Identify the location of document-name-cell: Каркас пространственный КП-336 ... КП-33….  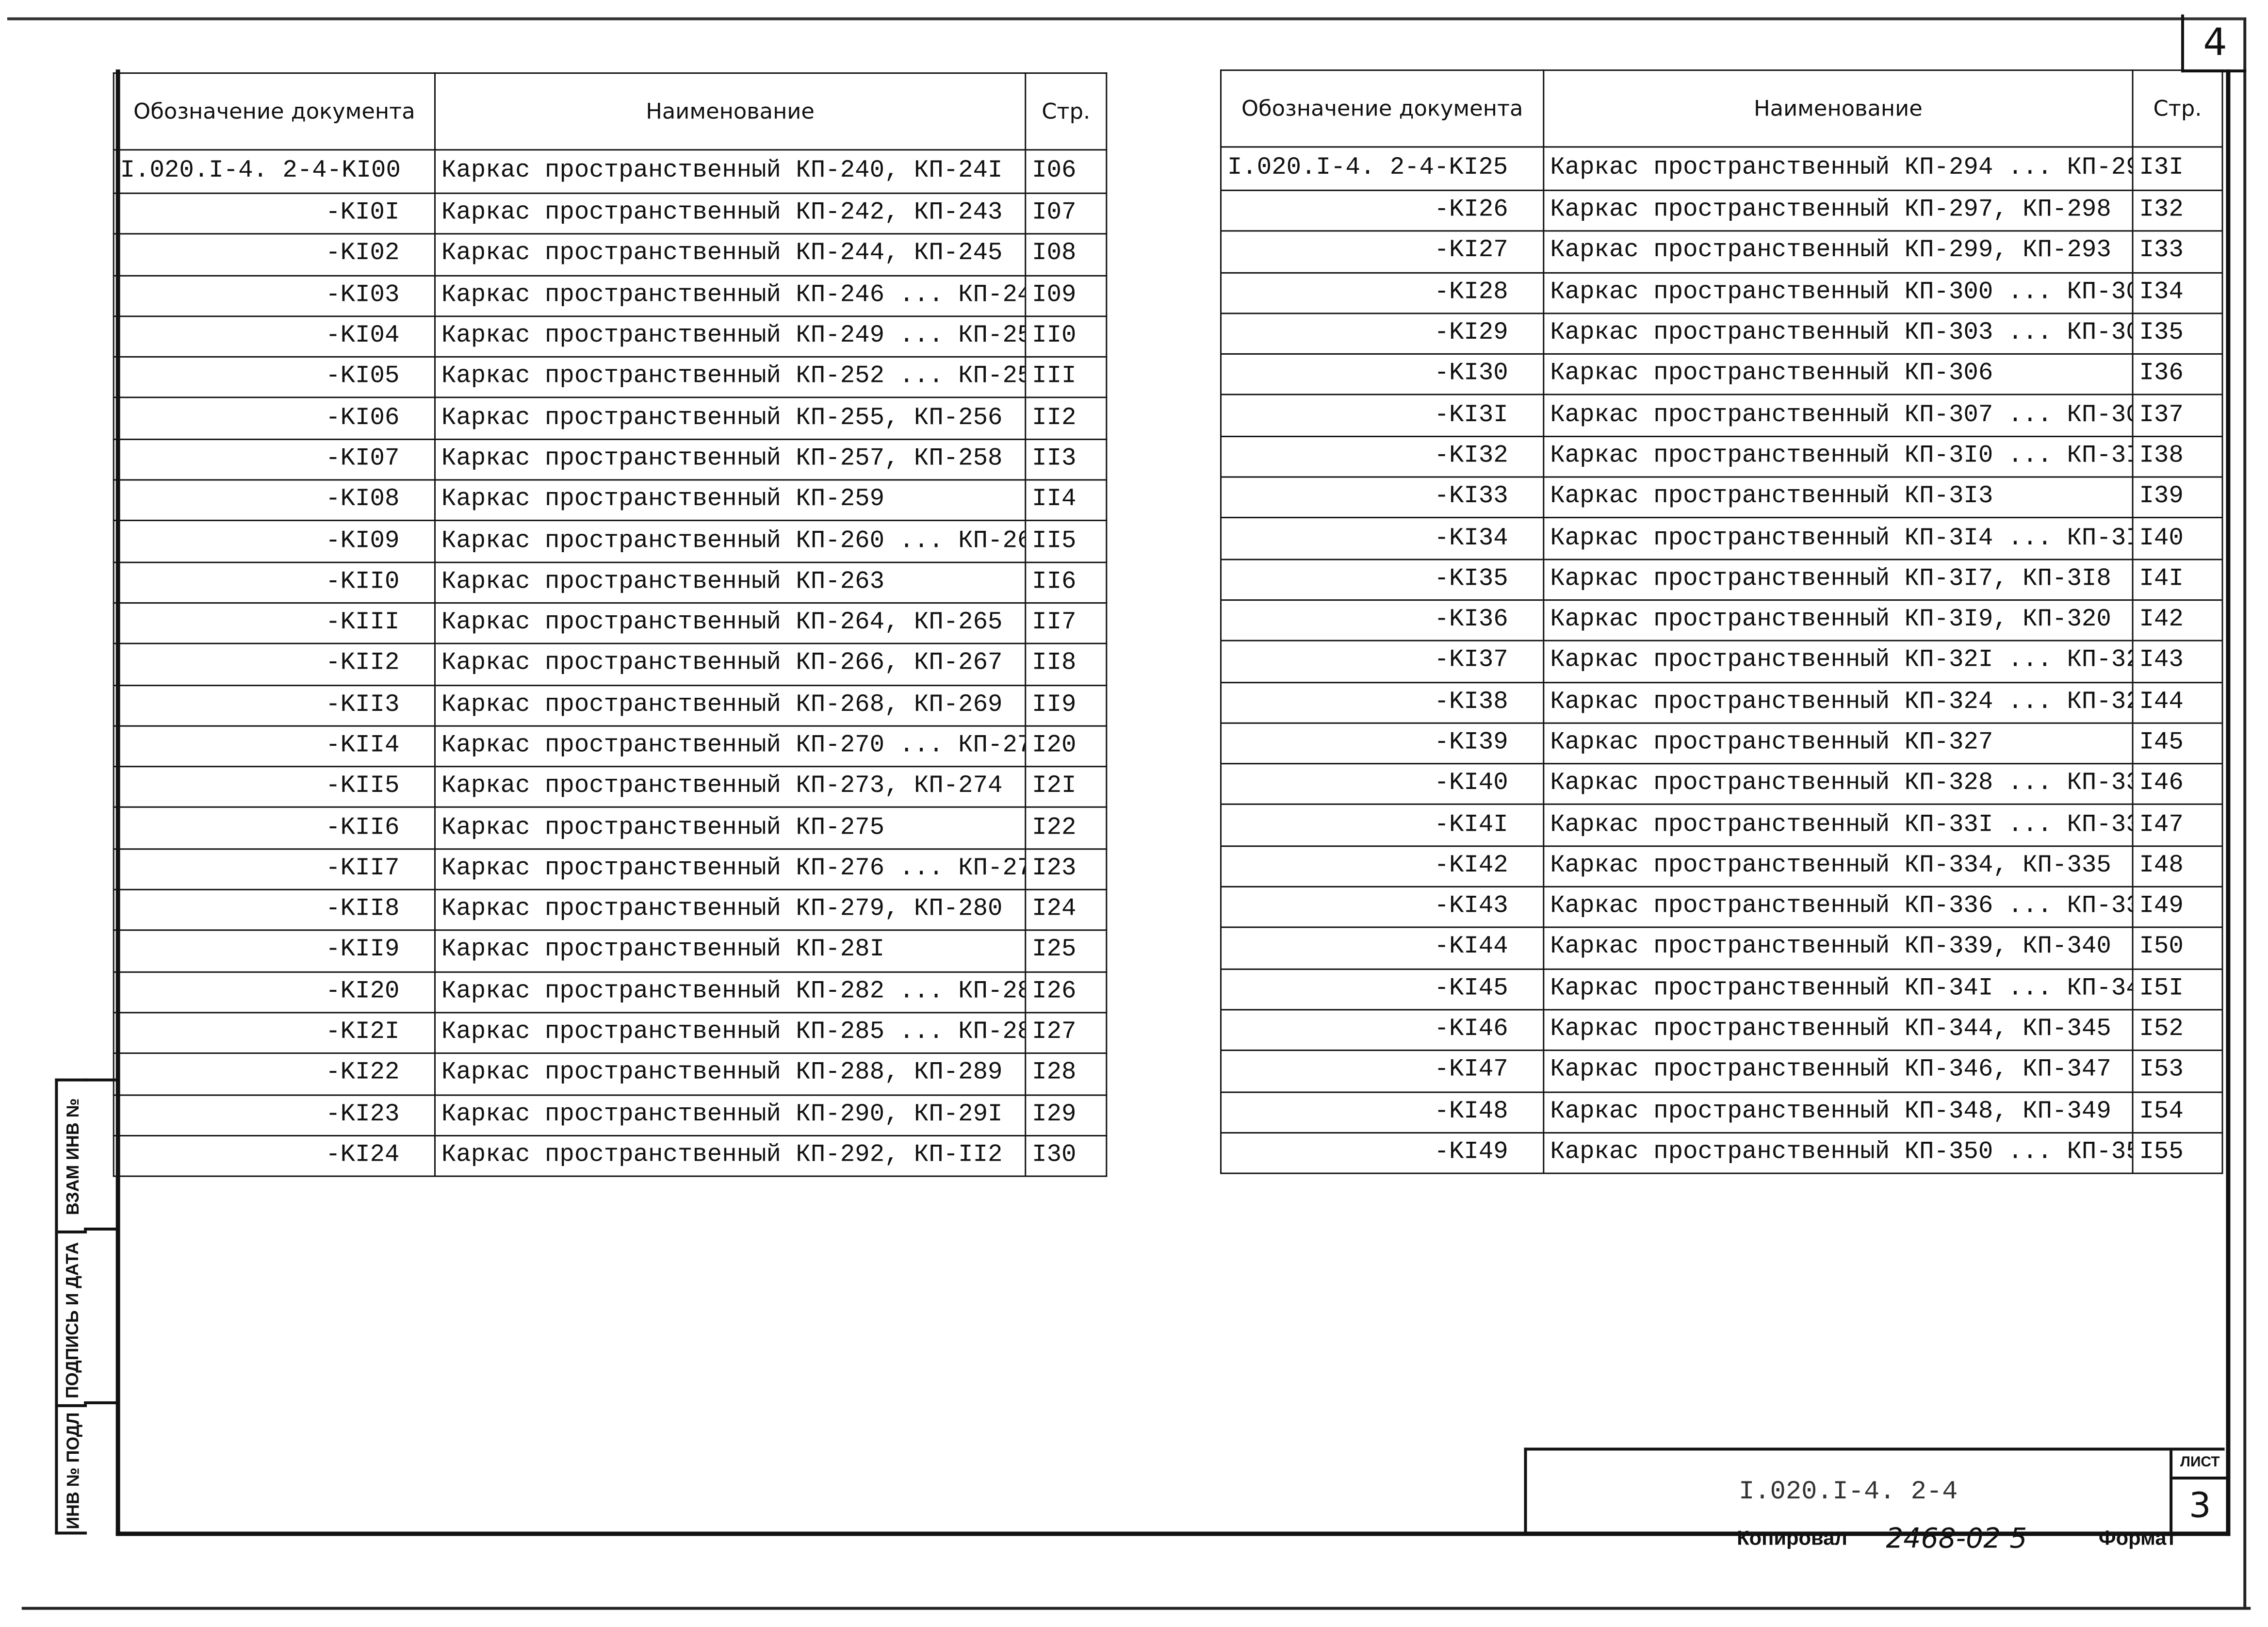
(1839, 907).